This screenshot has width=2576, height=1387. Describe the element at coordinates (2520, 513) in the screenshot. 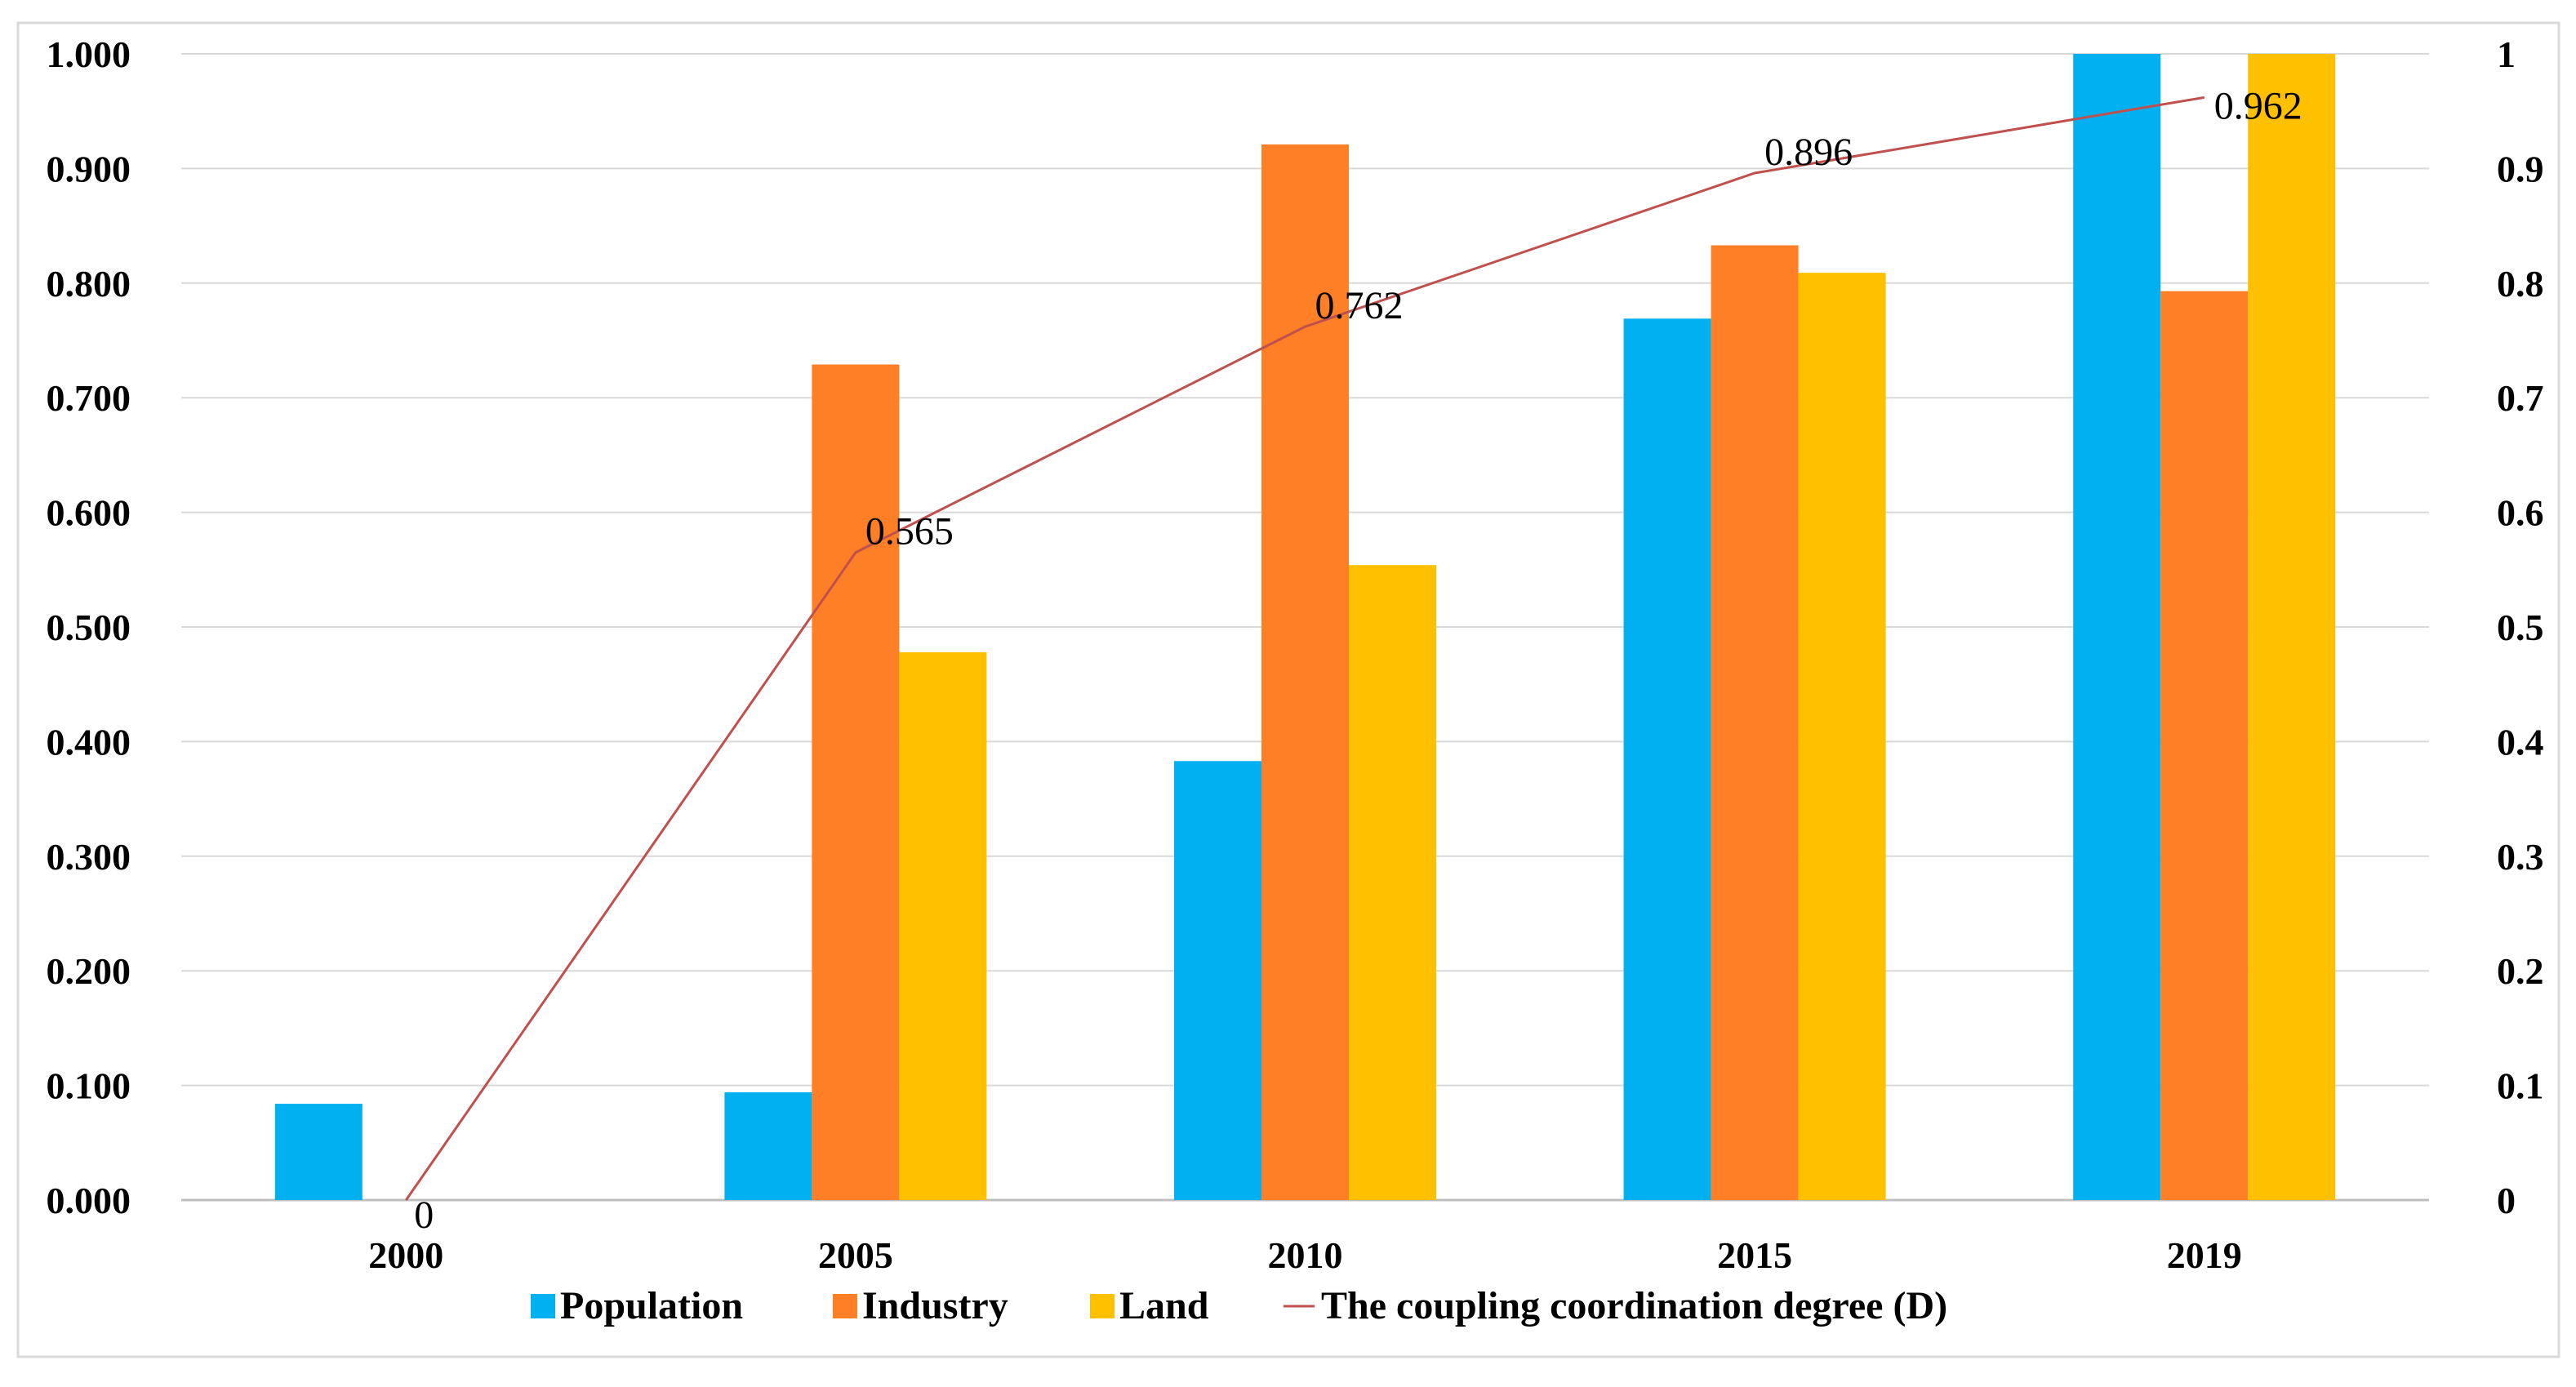

I see `y-right-tick-label: 0.6` at that location.